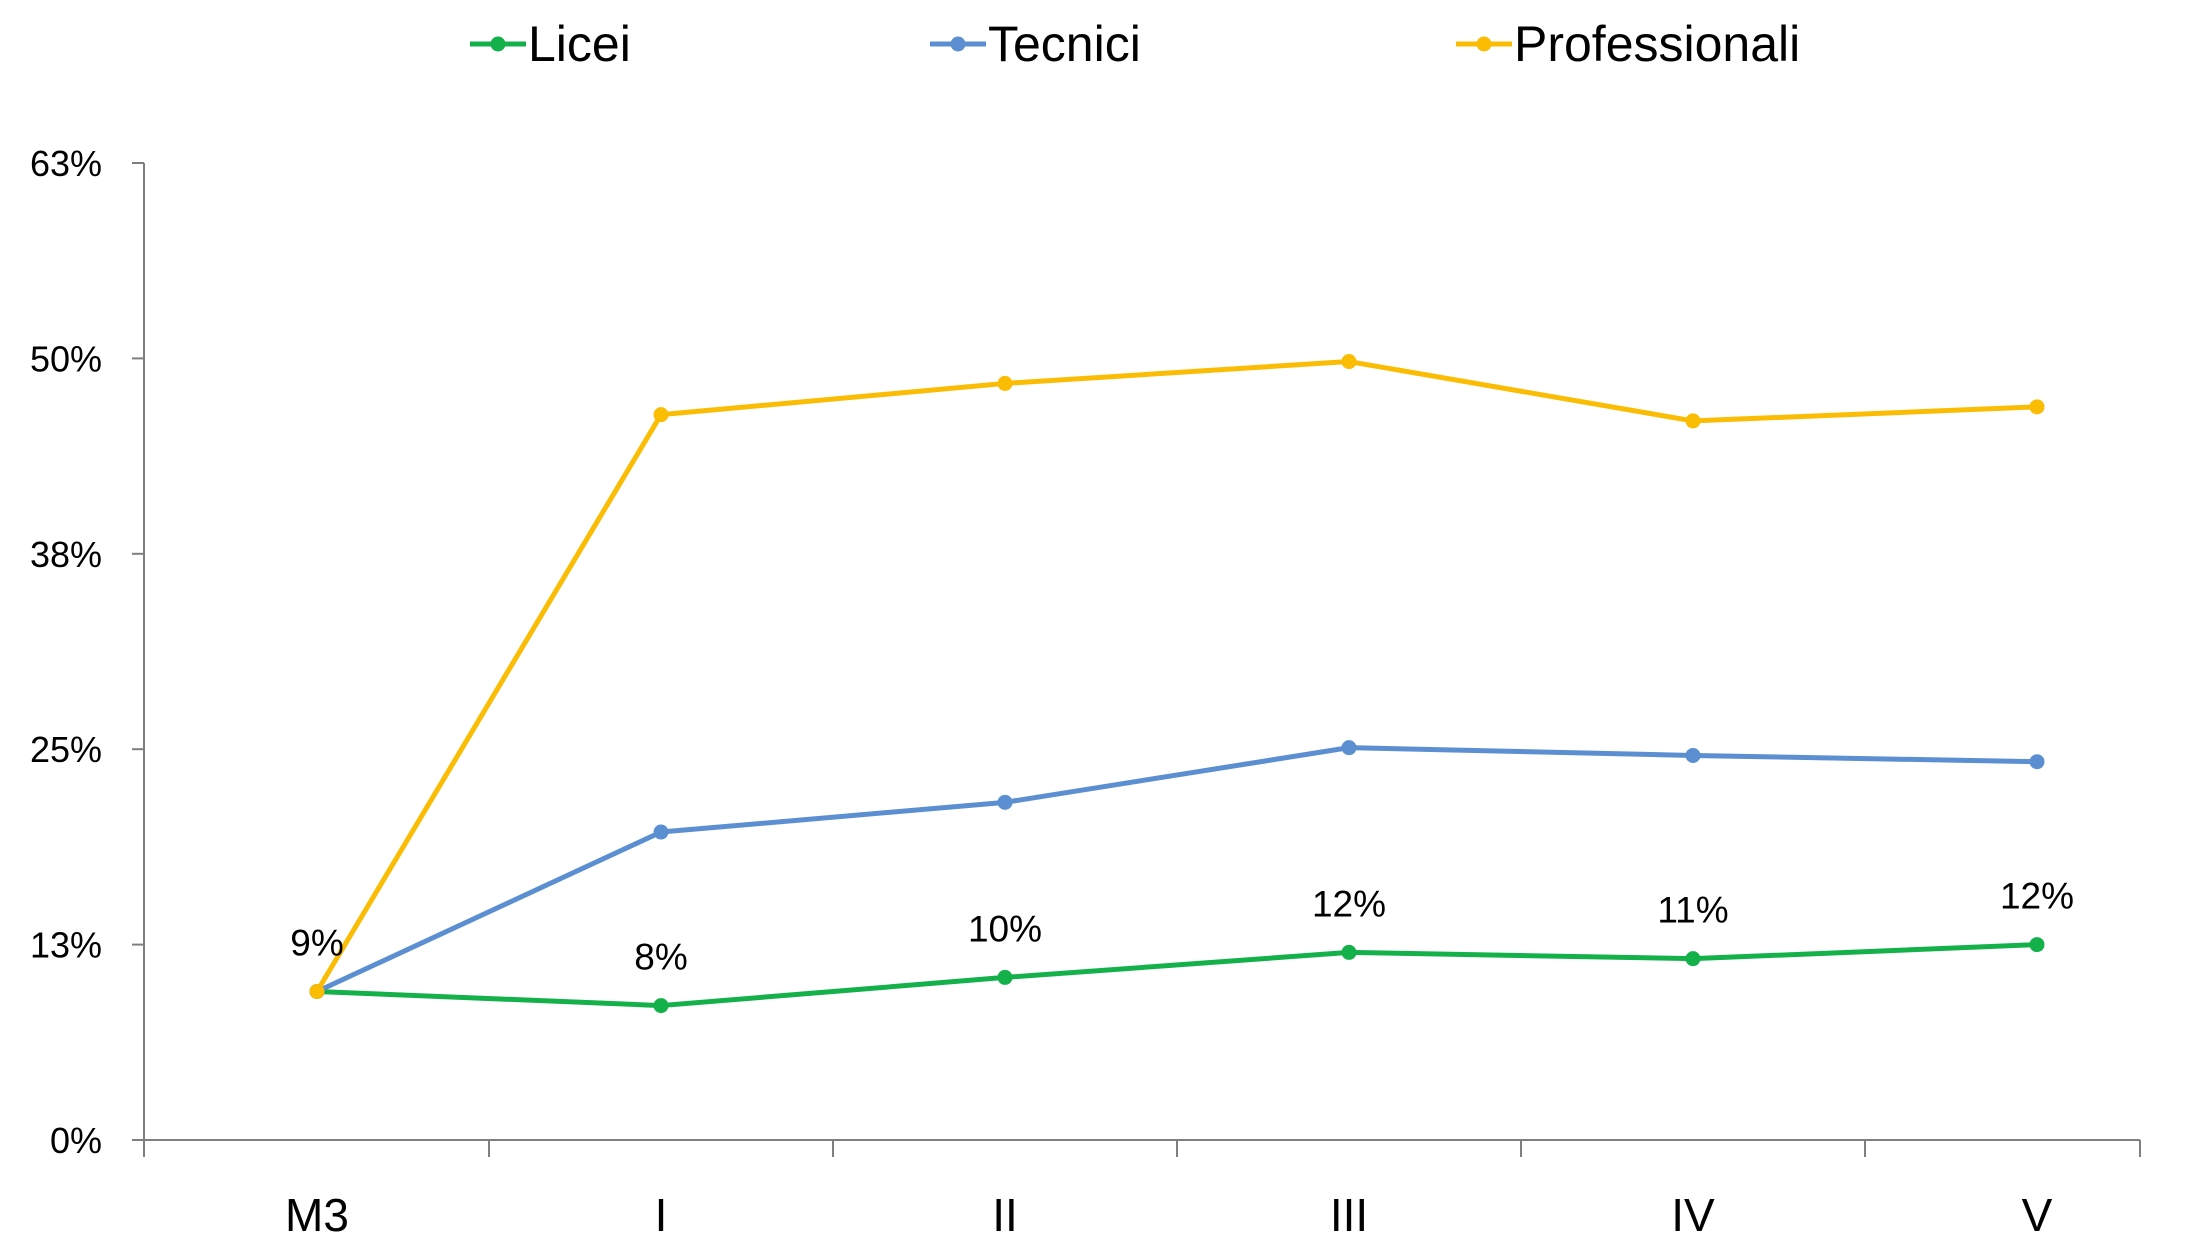  What do you see at coordinates (66, 945) in the screenshot?
I see `y-tick-label: 13%` at bounding box center [66, 945].